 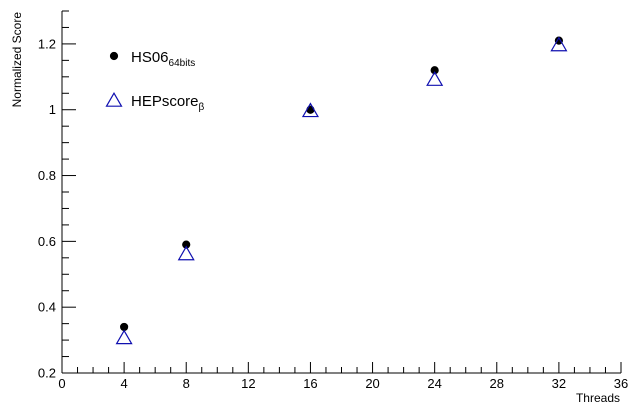 What do you see at coordinates (598, 398) in the screenshot?
I see `x-axis-label: Threads` at bounding box center [598, 398].